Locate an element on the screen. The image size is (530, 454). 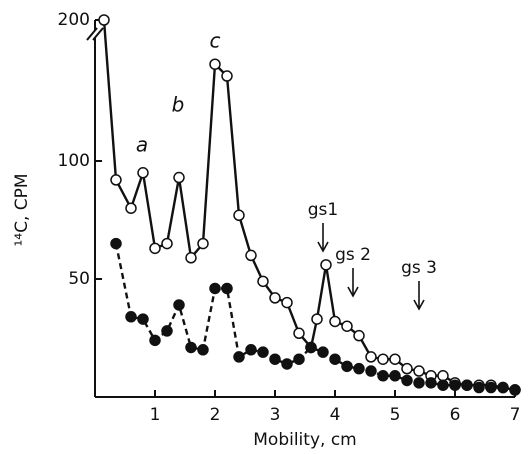
x-tick-label: 6 is located at coordinates (455, 415).